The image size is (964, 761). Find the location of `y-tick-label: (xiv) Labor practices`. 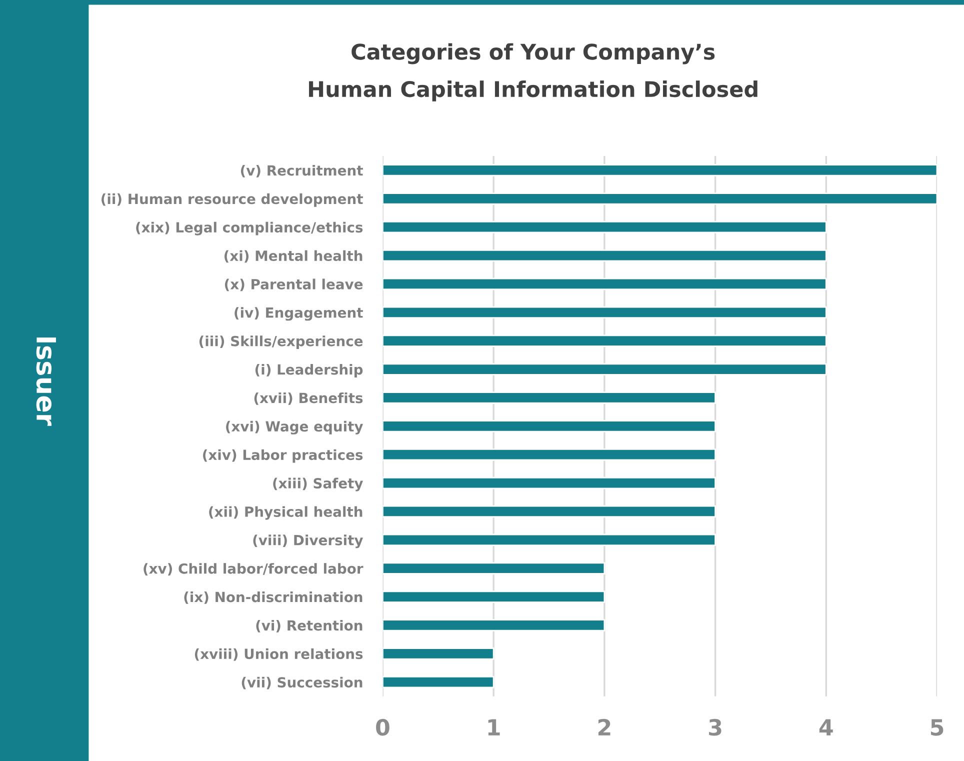

y-tick-label: (xiv) Labor practices is located at coordinates (283, 456).